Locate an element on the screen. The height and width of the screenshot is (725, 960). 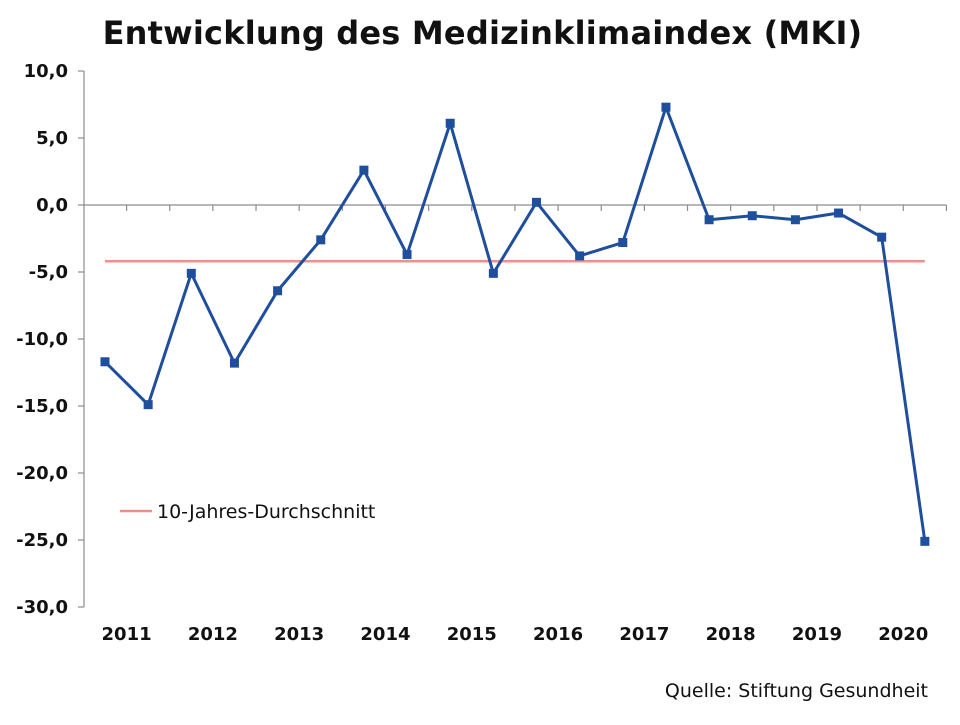
chart-title: Entwicklung des Medizinklimaindex (MKI) is located at coordinates (482, 33).